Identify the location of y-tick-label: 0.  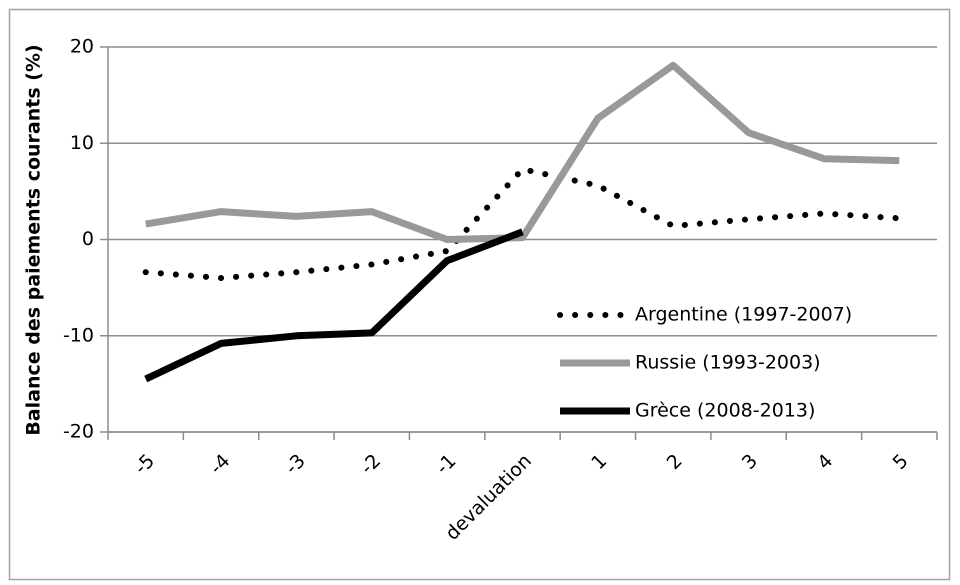
(88, 239).